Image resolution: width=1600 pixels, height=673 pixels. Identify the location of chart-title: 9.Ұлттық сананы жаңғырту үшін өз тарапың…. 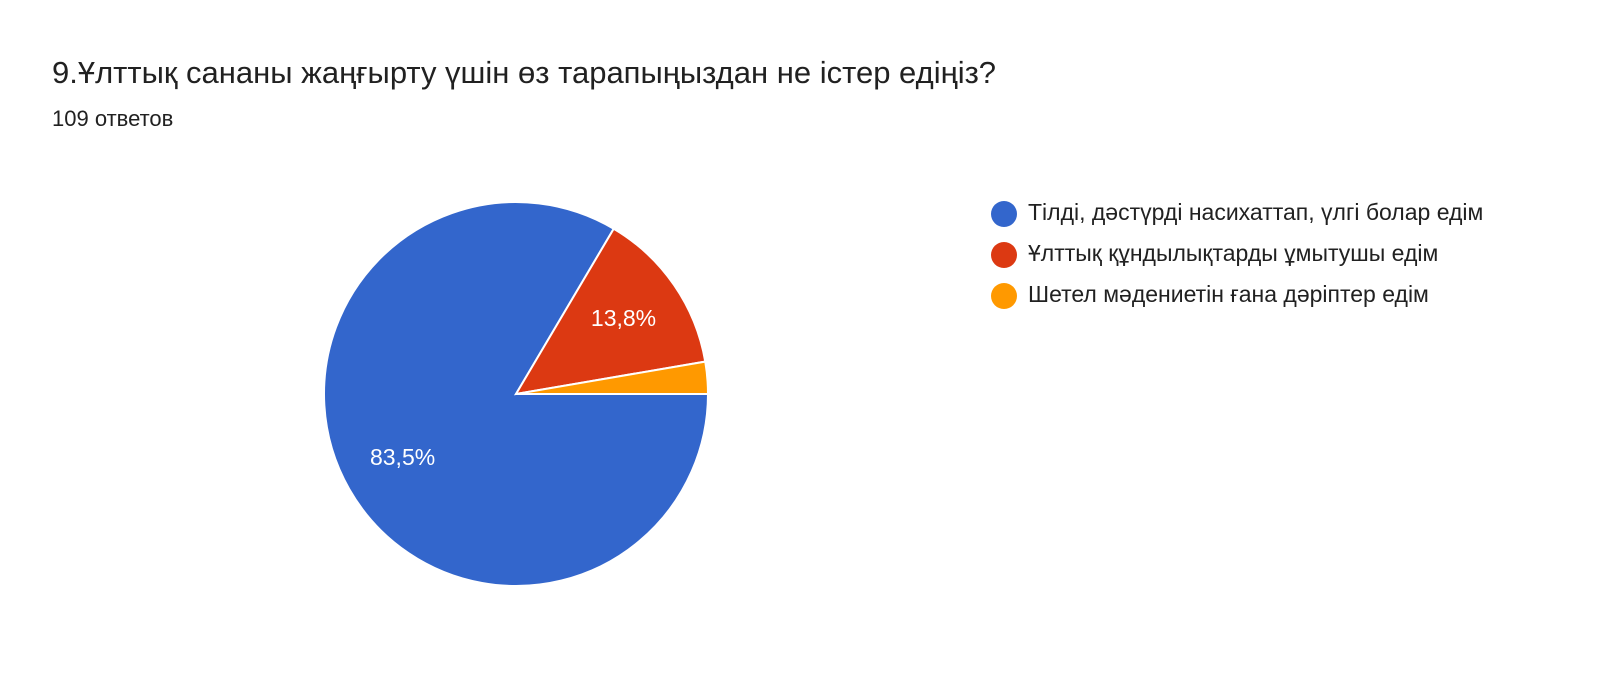
(524, 72).